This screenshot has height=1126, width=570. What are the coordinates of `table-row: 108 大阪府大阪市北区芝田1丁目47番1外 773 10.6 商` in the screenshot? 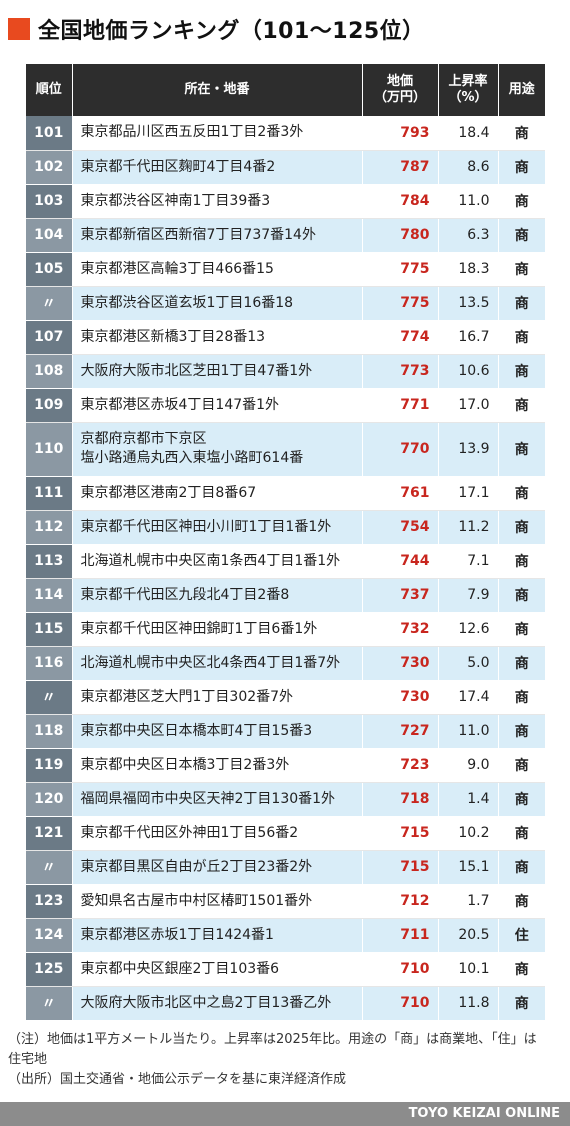 It's located at (285, 371).